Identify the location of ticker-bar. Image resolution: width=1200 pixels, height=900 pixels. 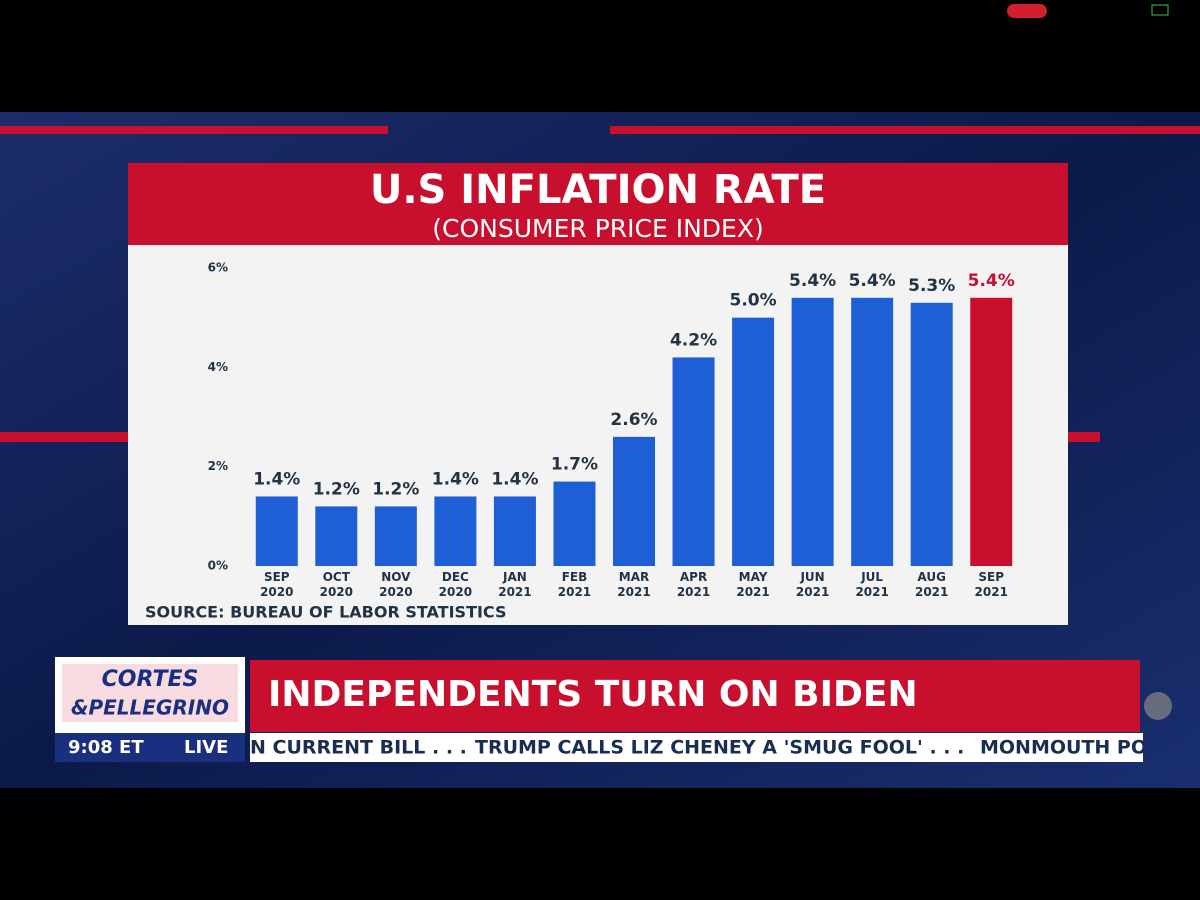
(696, 747).